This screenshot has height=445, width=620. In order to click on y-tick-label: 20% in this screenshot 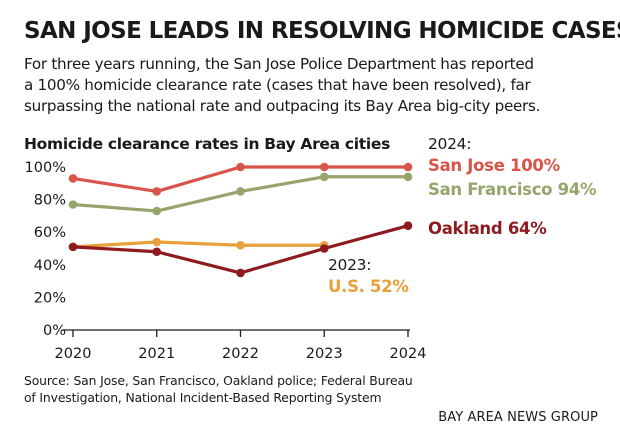, I will do `click(50, 298)`.